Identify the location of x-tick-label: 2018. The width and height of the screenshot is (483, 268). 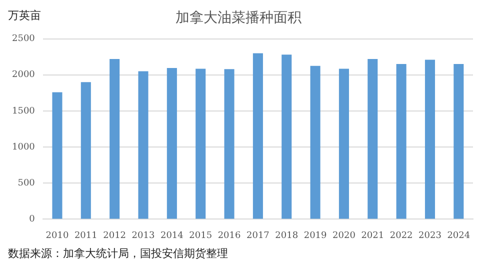
(286, 235).